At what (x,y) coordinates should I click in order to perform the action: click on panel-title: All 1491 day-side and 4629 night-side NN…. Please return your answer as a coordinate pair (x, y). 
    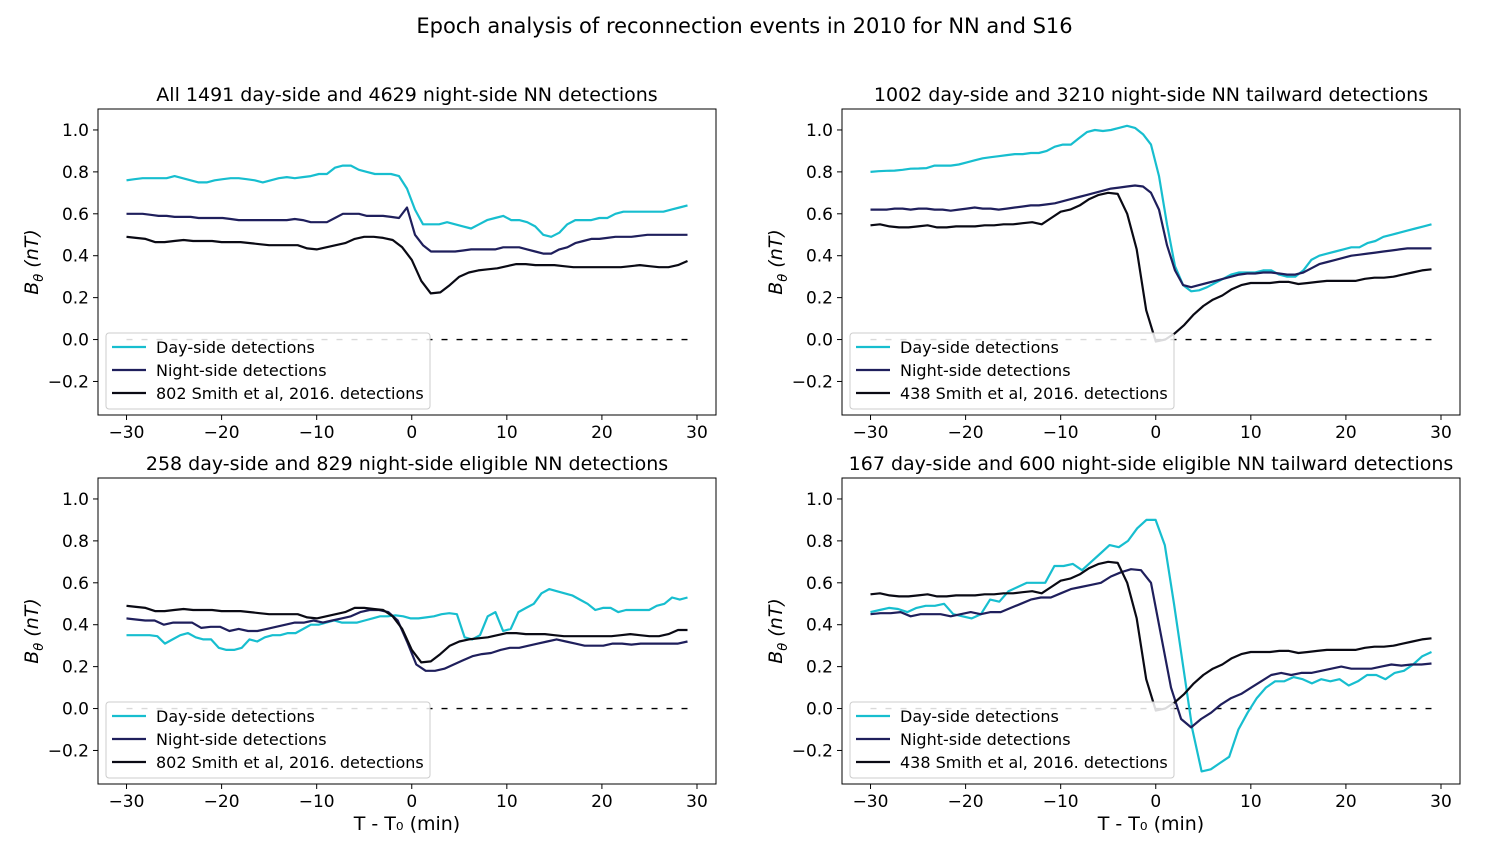
    Looking at the image, I should click on (406, 95).